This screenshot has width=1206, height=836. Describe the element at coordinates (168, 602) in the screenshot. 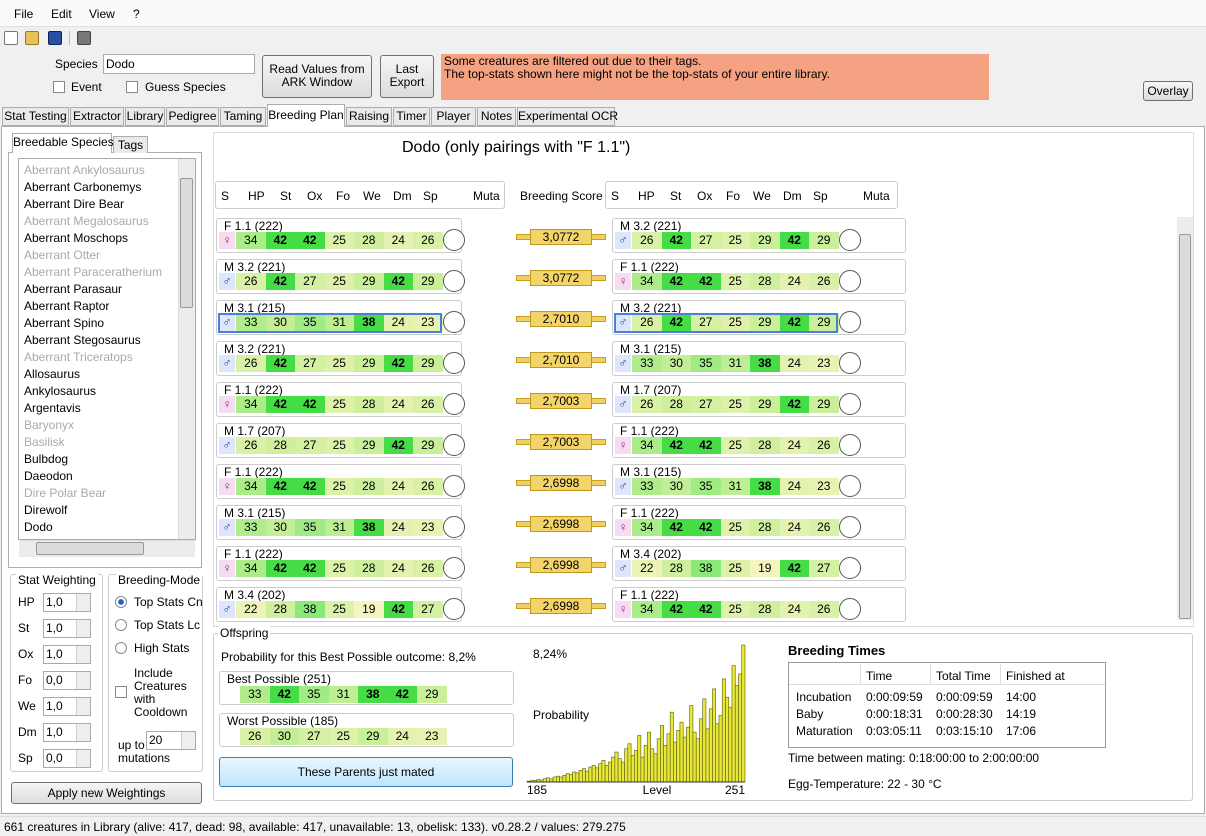

I see `radio-label: Top Stats Cn` at that location.